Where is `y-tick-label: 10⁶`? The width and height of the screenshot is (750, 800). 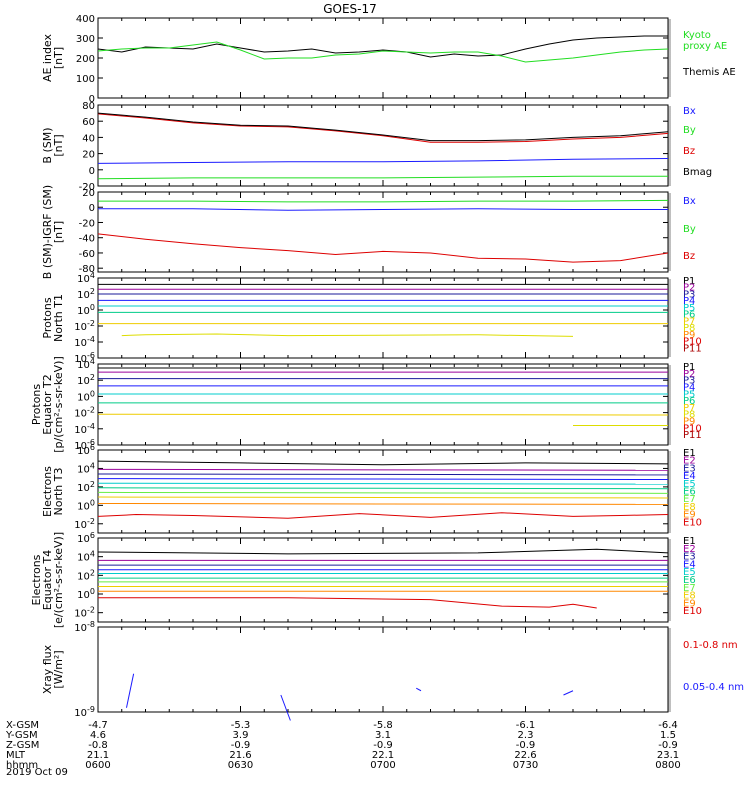 y-tick-label: 10⁶ is located at coordinates (86, 538).